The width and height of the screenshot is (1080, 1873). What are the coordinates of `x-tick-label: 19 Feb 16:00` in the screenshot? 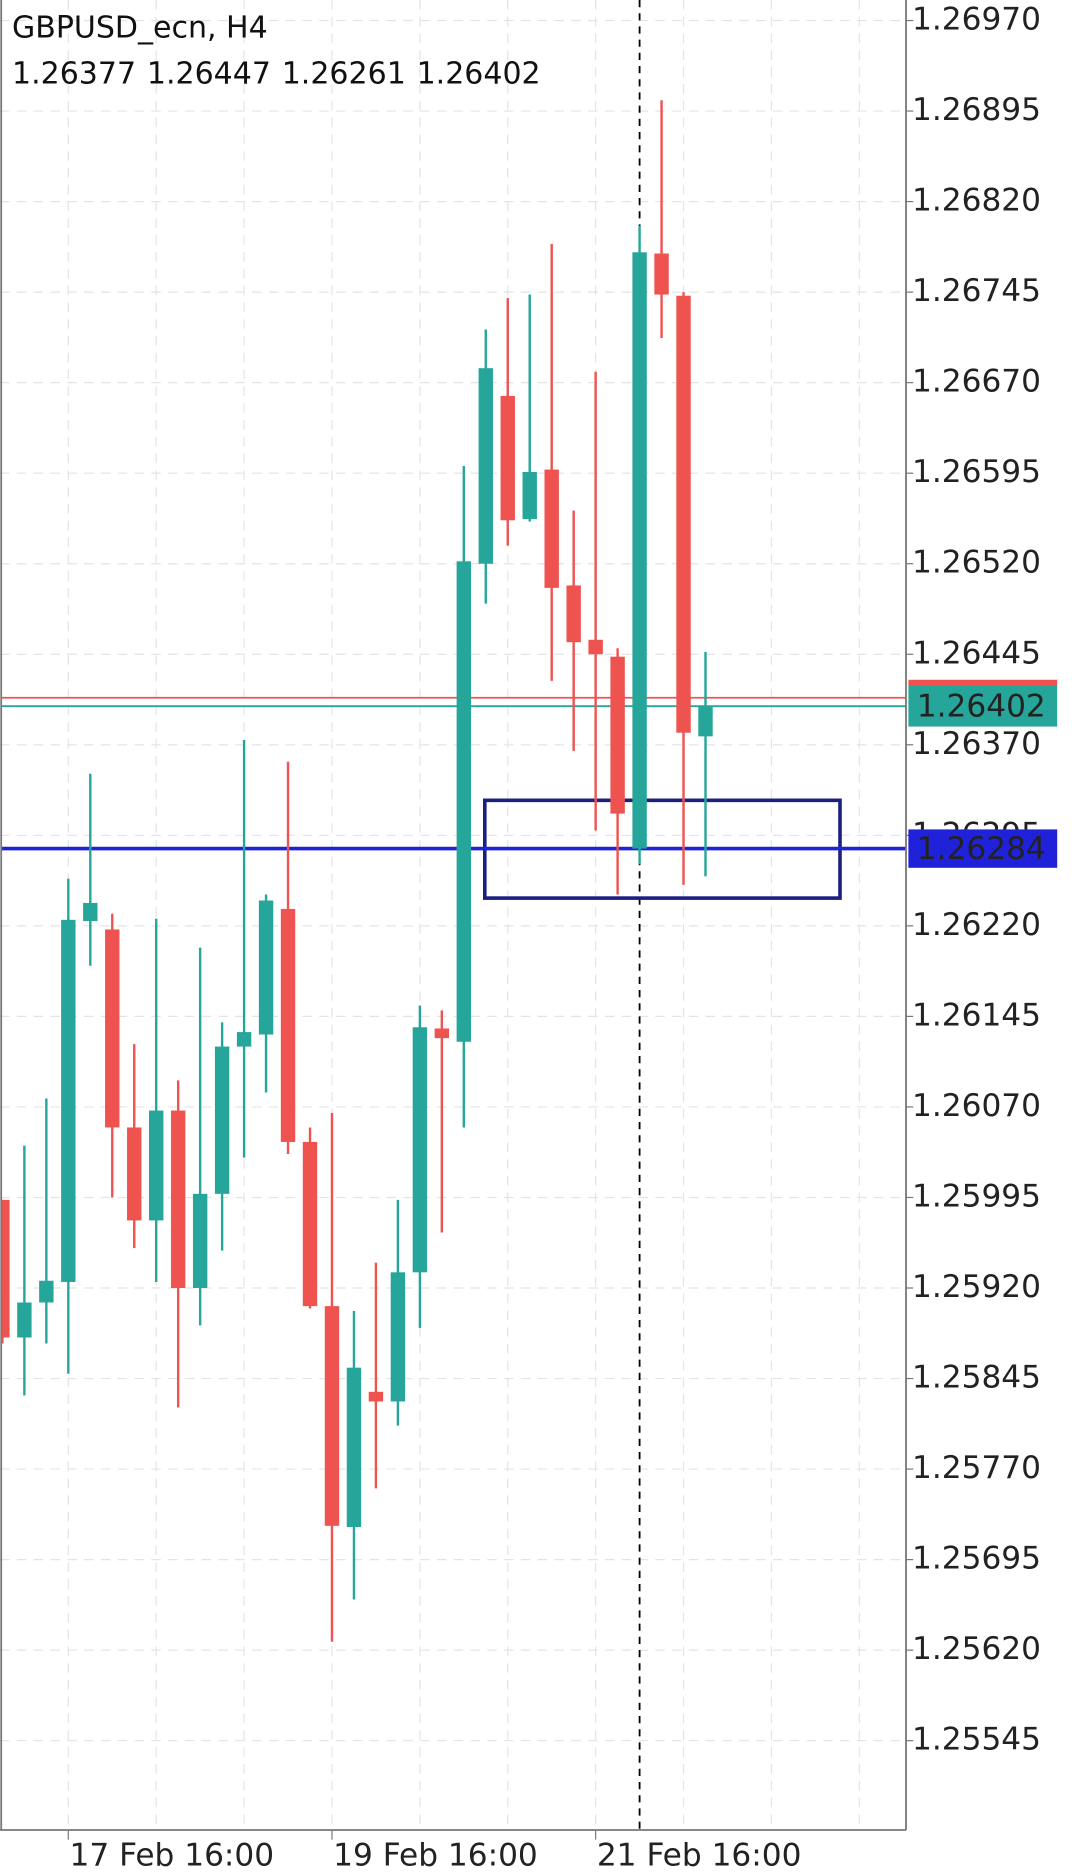 It's located at (435, 1855).